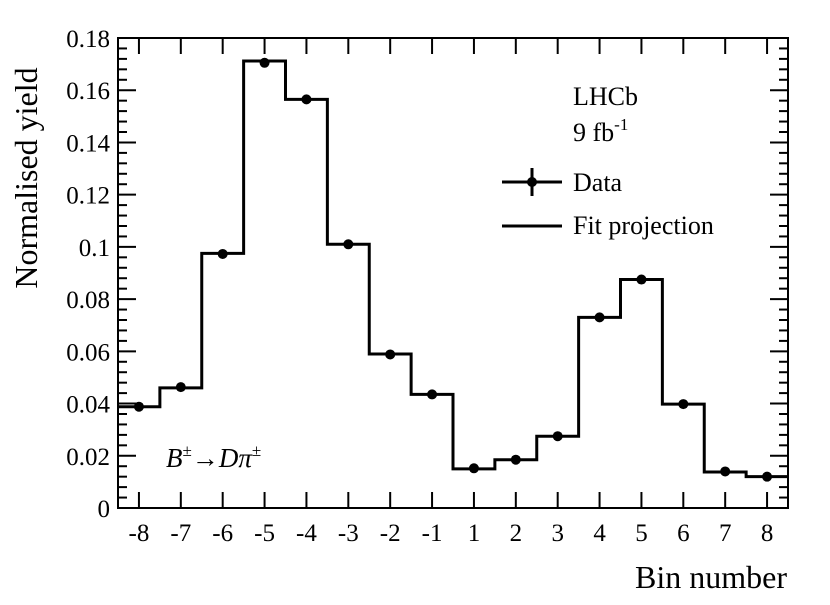 The image size is (830, 605). Describe the element at coordinates (264, 533) in the screenshot. I see `x-tick-label: -5` at that location.